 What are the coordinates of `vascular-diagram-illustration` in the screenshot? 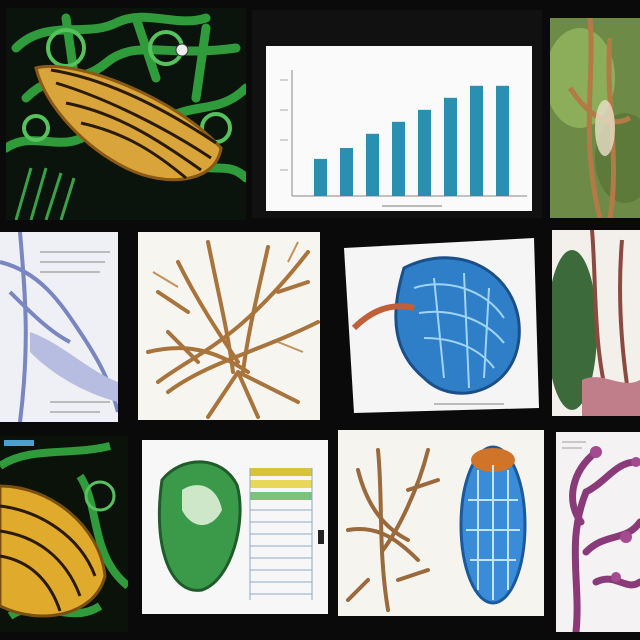 It's located at (59, 327).